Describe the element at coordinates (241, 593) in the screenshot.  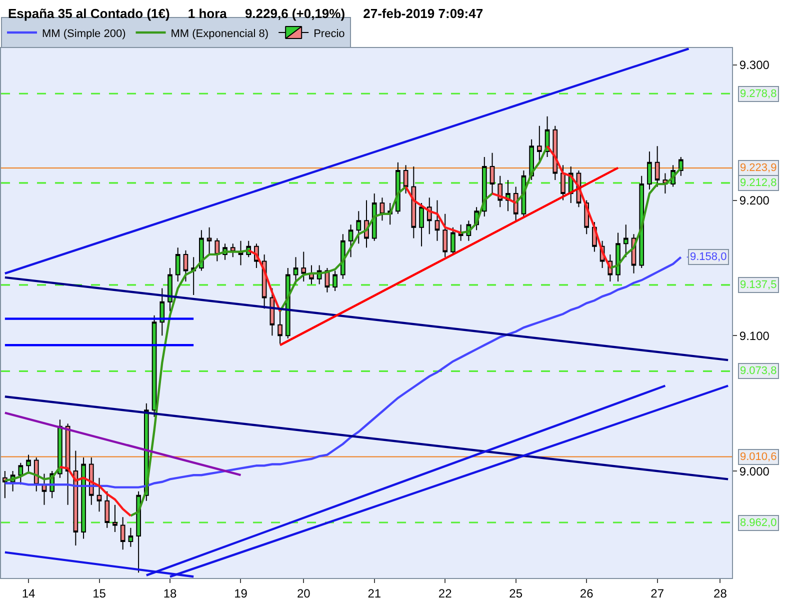
I see `x-tick-label: 19` at that location.